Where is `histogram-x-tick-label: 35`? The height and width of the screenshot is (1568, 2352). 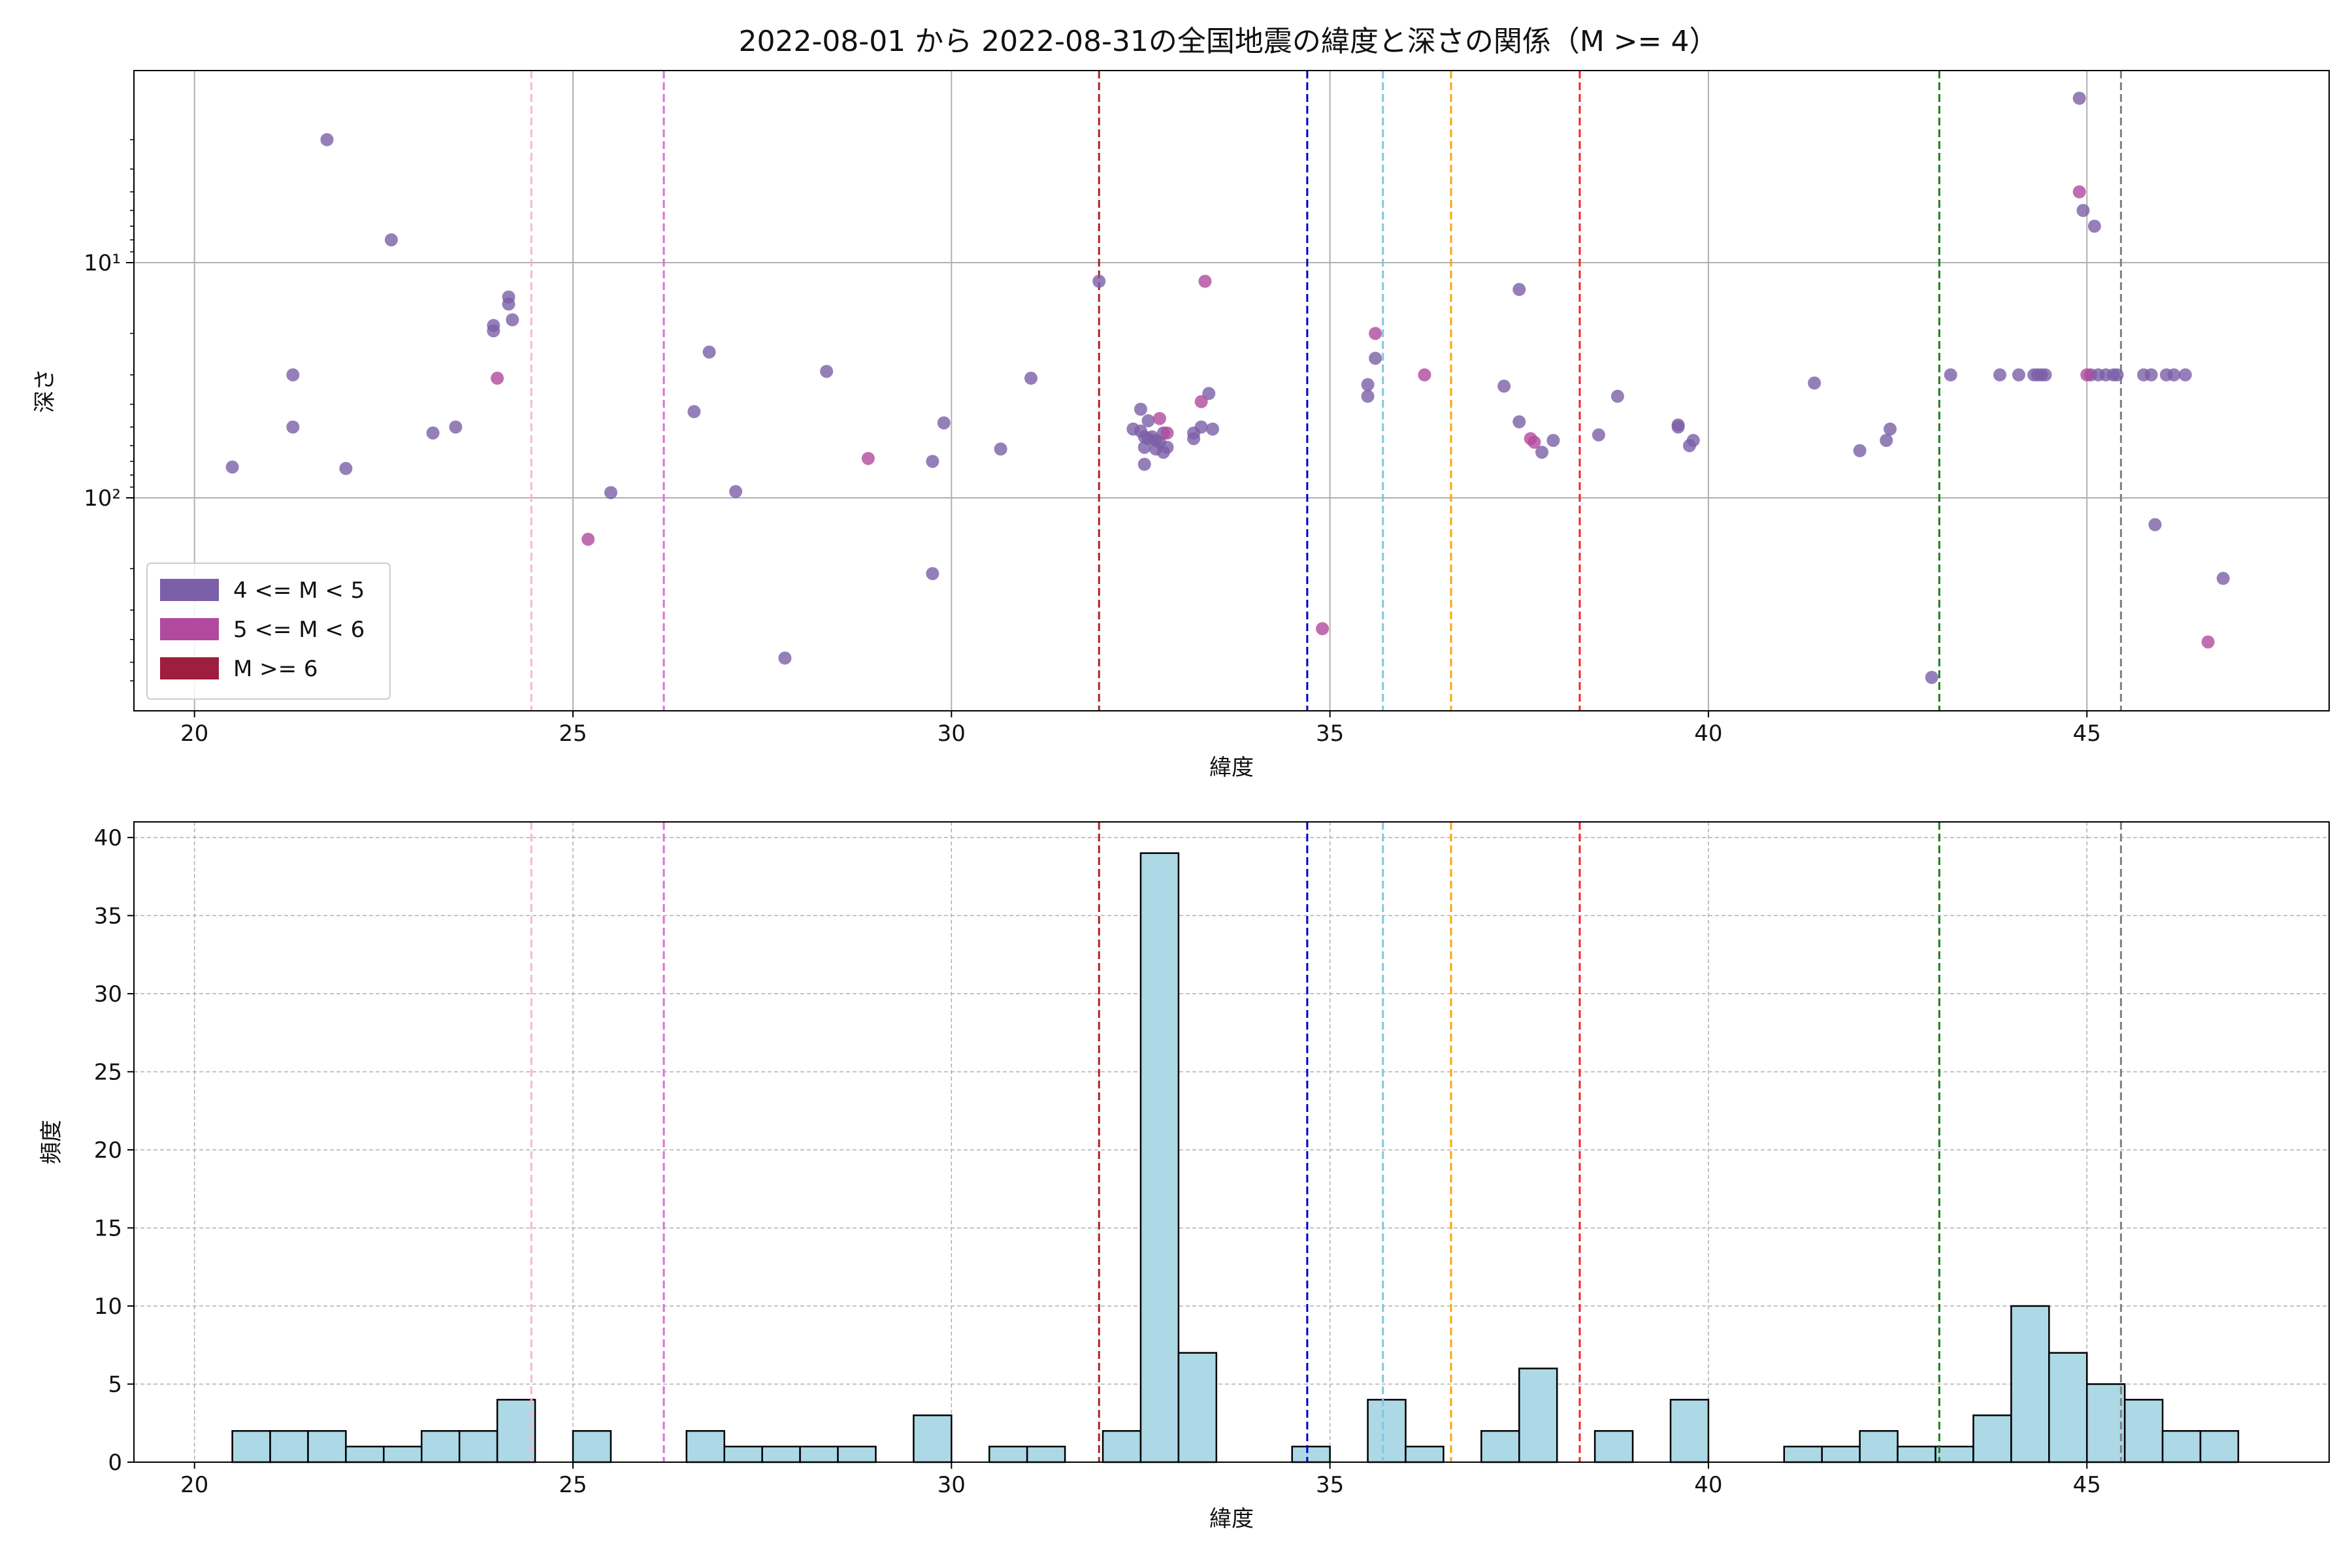
histogram-x-tick-label: 35 is located at coordinates (1330, 1485).